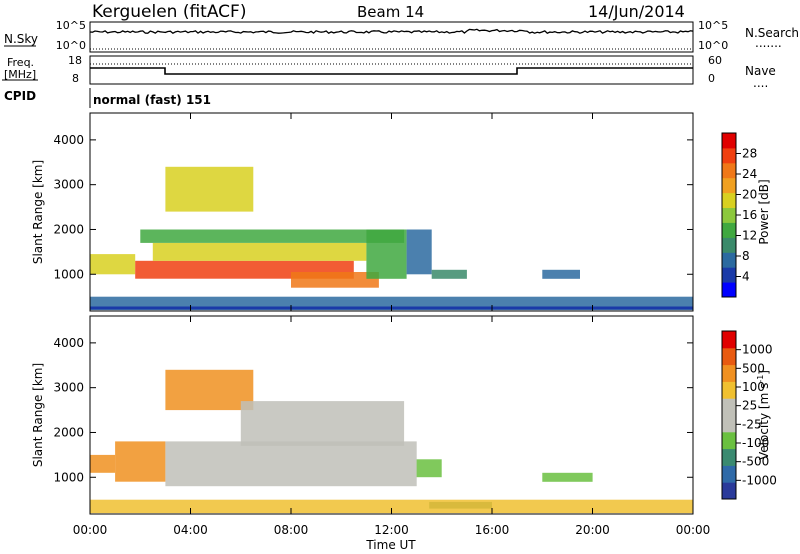 This screenshot has width=800, height=554. Describe the element at coordinates (390, 12) in the screenshot. I see `beam-label: Beam 14` at that location.